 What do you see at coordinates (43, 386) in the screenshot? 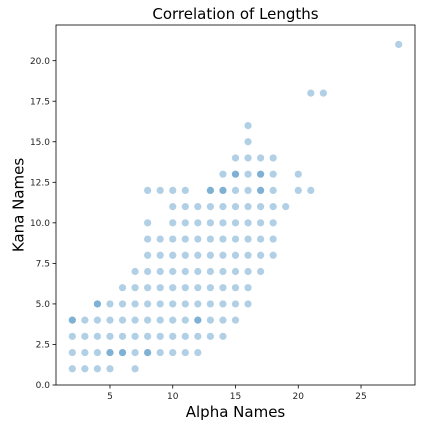
I see `y-tick-label: 0.0` at bounding box center [43, 386].